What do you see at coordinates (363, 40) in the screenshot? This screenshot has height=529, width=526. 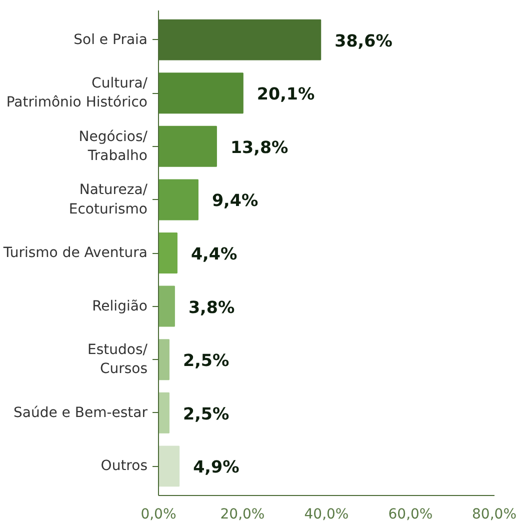 I see `data-label: 38,6%` at bounding box center [363, 40].